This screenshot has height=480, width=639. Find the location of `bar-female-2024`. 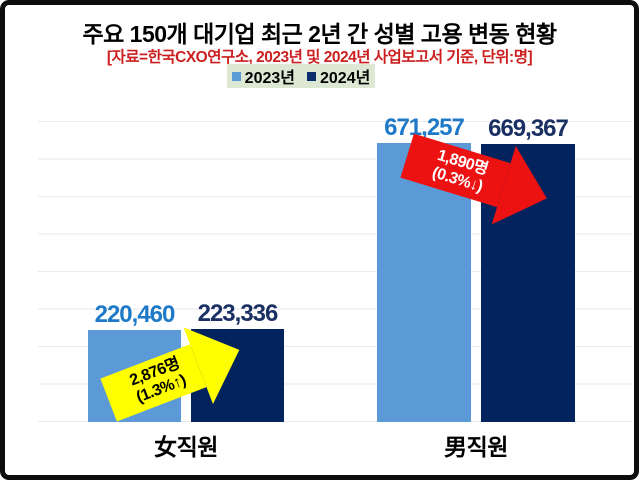

bar-female-2024 is located at coordinates (237, 375).